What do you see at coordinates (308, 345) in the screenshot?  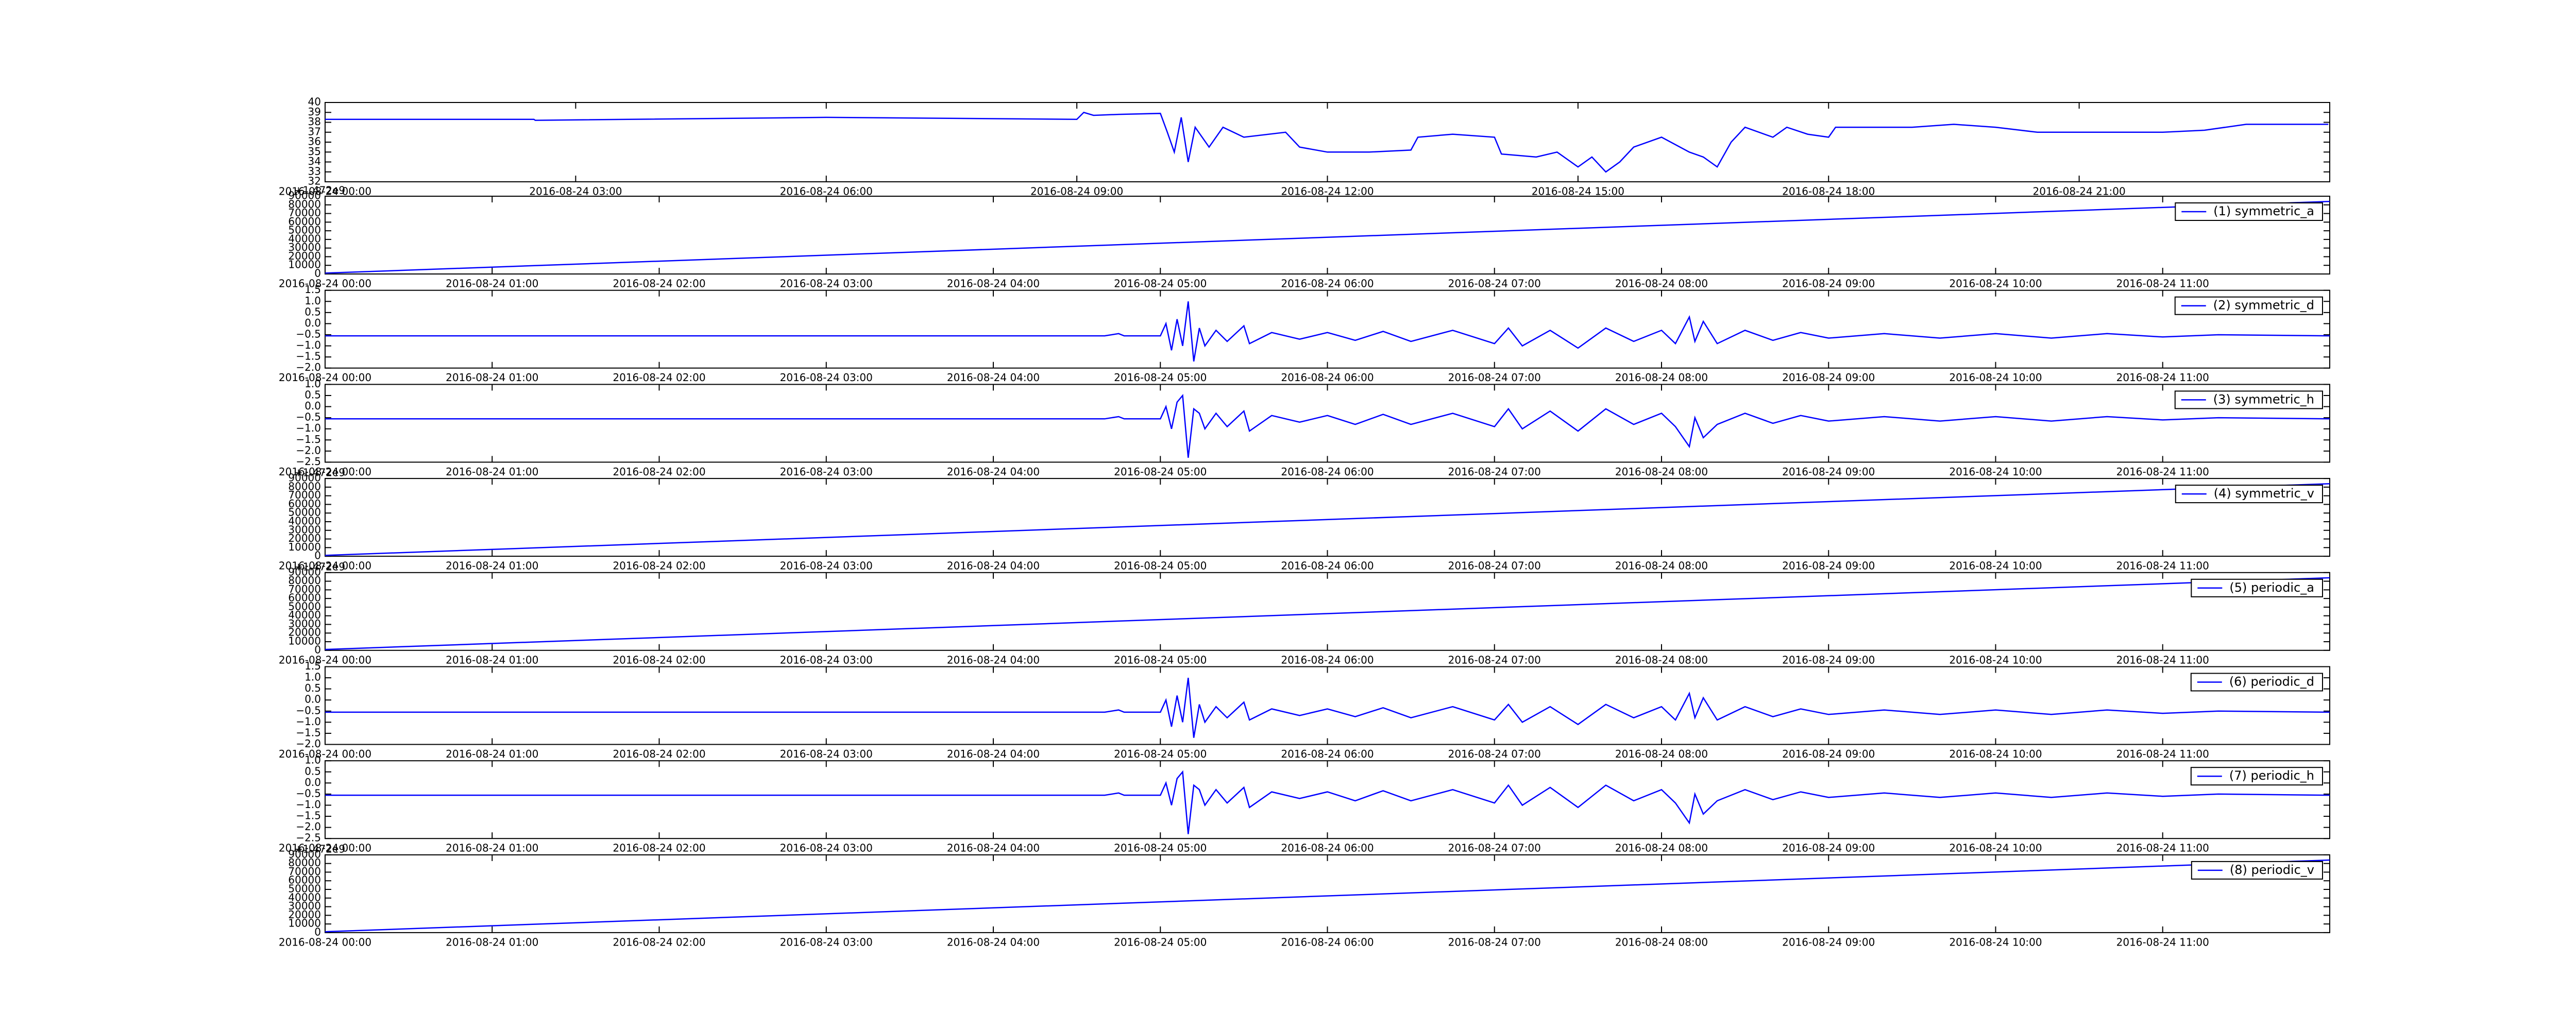 I see `y-tick-label: −1.0` at bounding box center [308, 345].